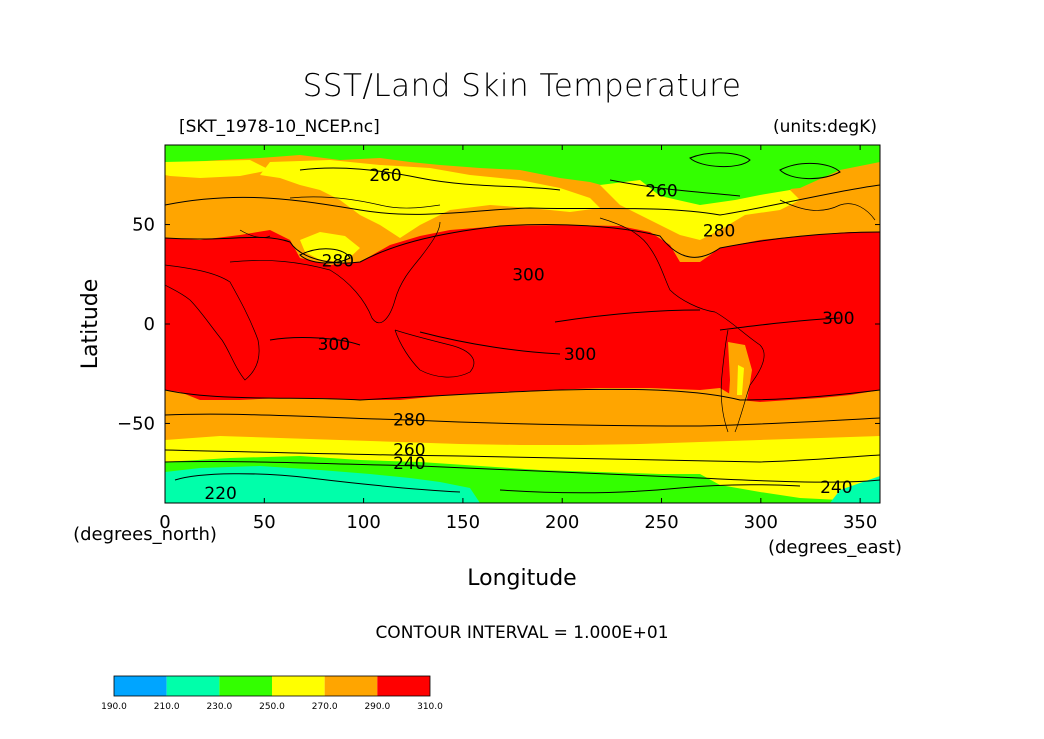 The width and height of the screenshot is (1044, 739). I want to click on colorbar-frame, so click(272, 686).